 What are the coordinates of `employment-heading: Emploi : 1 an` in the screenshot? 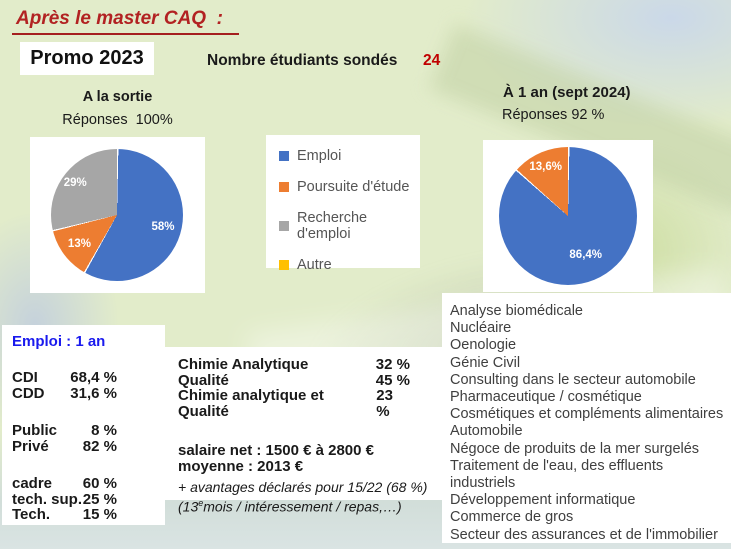 It's located at (59, 341).